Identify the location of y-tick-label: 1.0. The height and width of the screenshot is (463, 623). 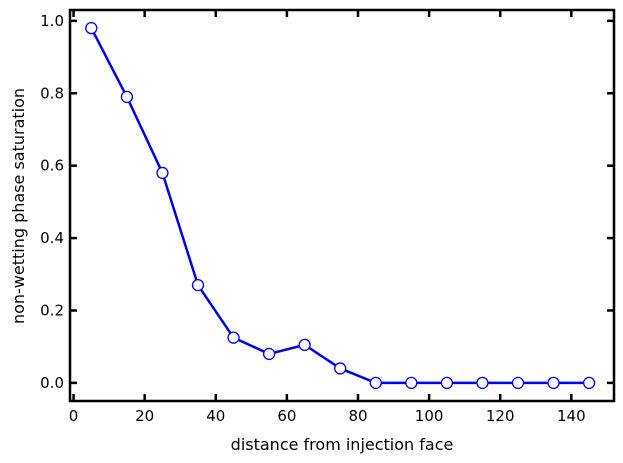
(52, 21).